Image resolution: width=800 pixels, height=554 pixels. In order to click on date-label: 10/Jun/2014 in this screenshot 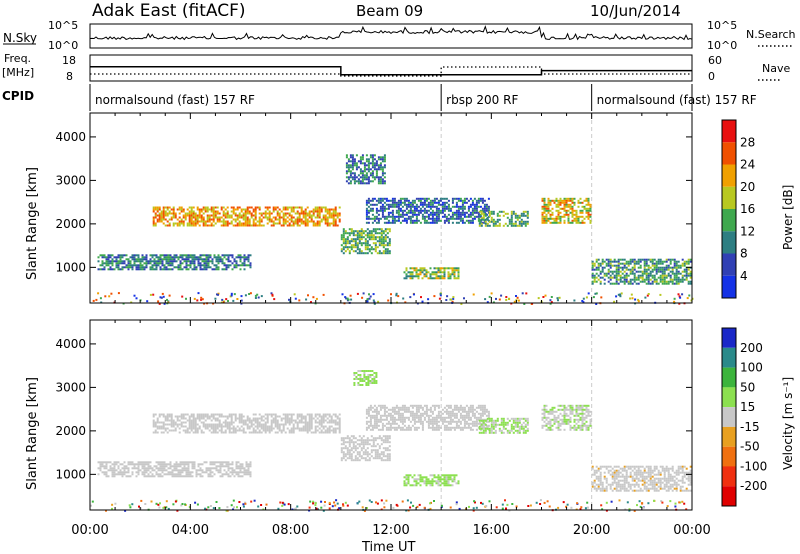, I will do `click(635, 11)`.